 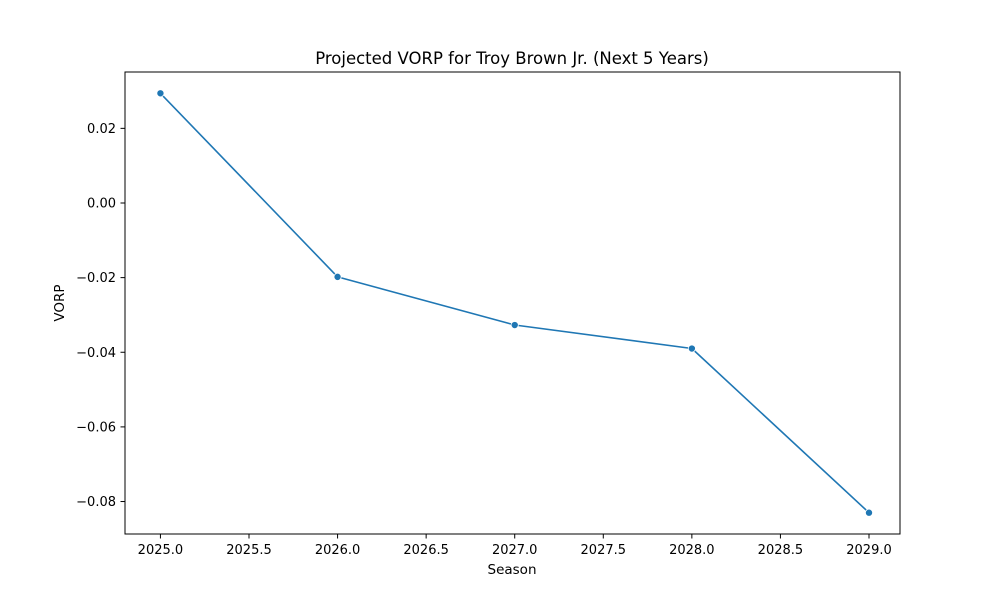 I want to click on y-tick-label: −0.08, so click(x=96, y=502).